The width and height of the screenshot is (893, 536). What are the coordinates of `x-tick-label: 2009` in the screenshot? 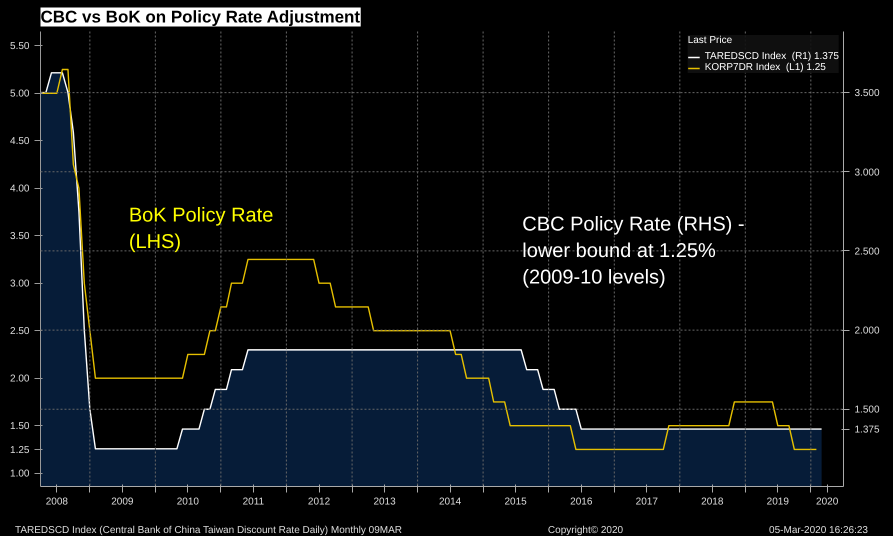 It's located at (122, 502).